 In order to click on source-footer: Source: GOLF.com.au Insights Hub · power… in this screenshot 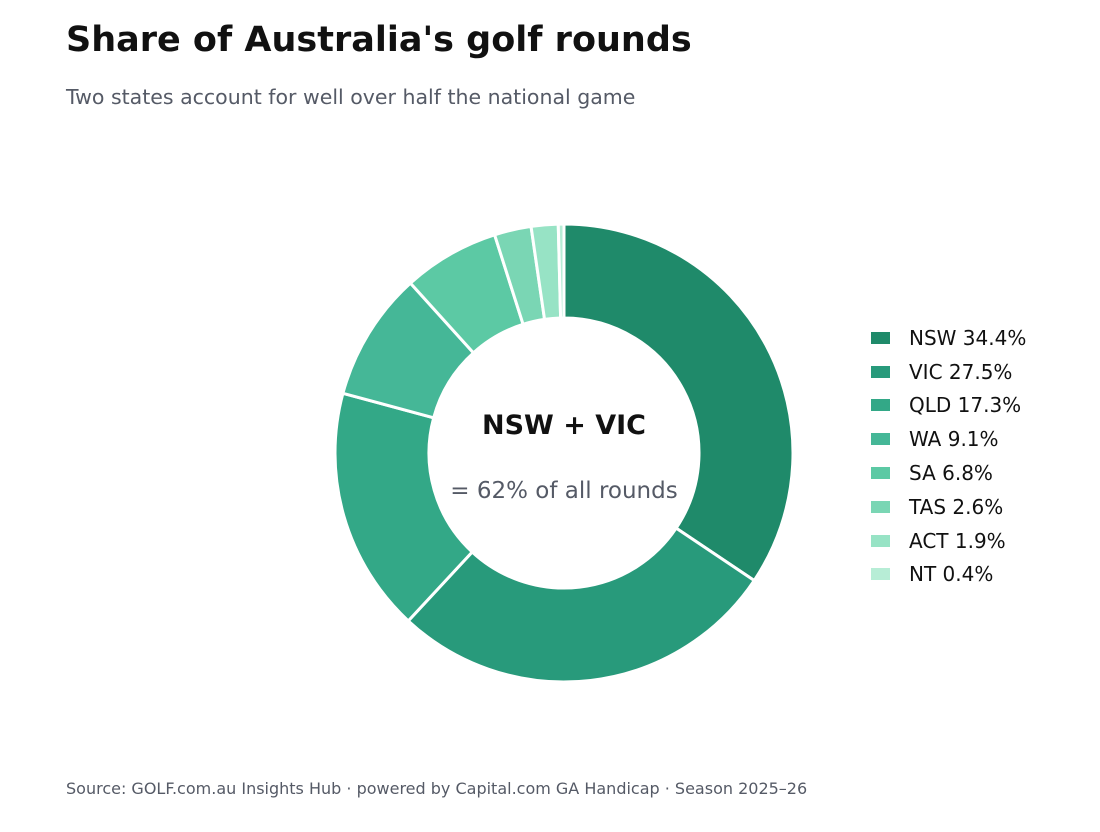, I will do `click(437, 788)`.